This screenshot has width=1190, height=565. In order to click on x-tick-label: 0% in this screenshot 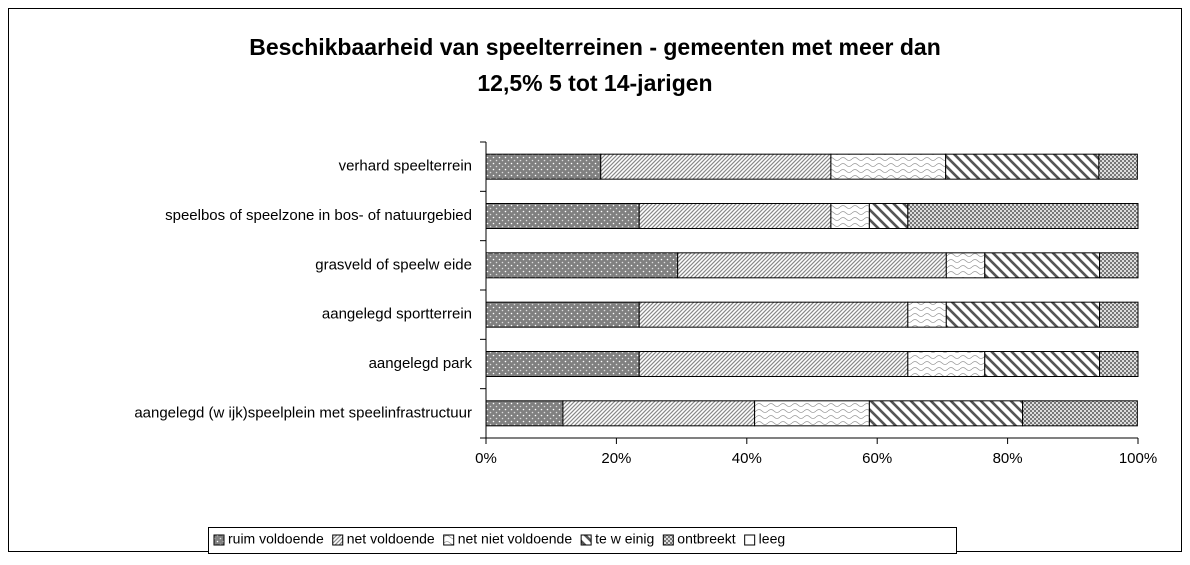, I will do `click(486, 458)`.